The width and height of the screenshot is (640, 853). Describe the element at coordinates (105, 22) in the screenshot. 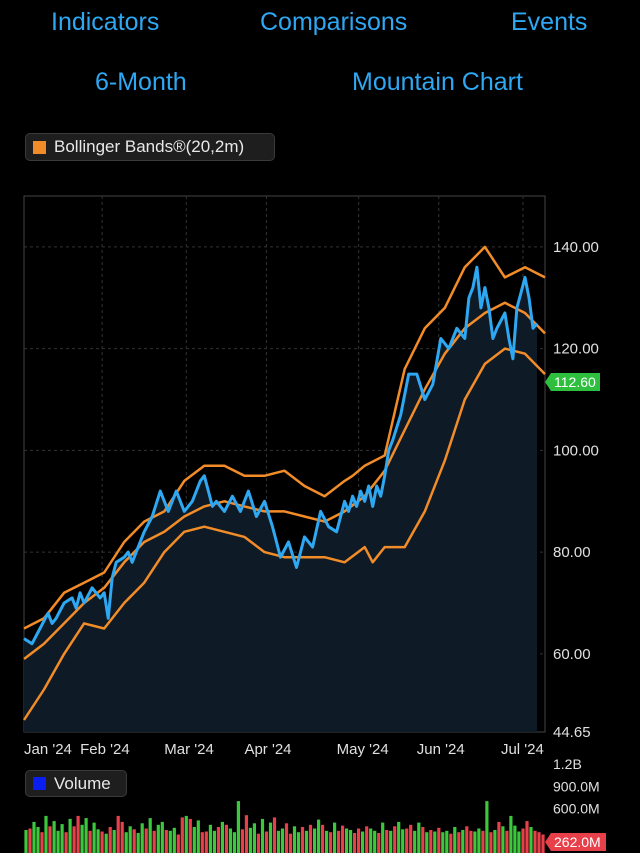

I see `indicators-button: Indicators` at that location.